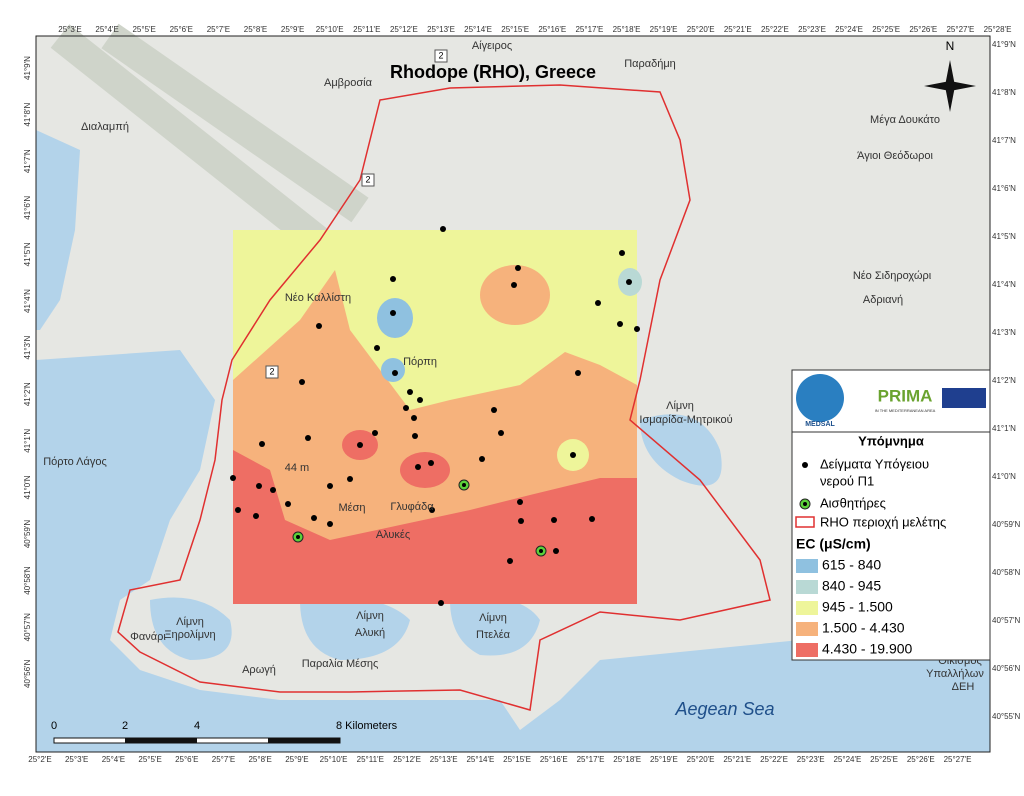 The height and width of the screenshot is (796, 1024). I want to click on scale-label: 0, so click(54, 726).